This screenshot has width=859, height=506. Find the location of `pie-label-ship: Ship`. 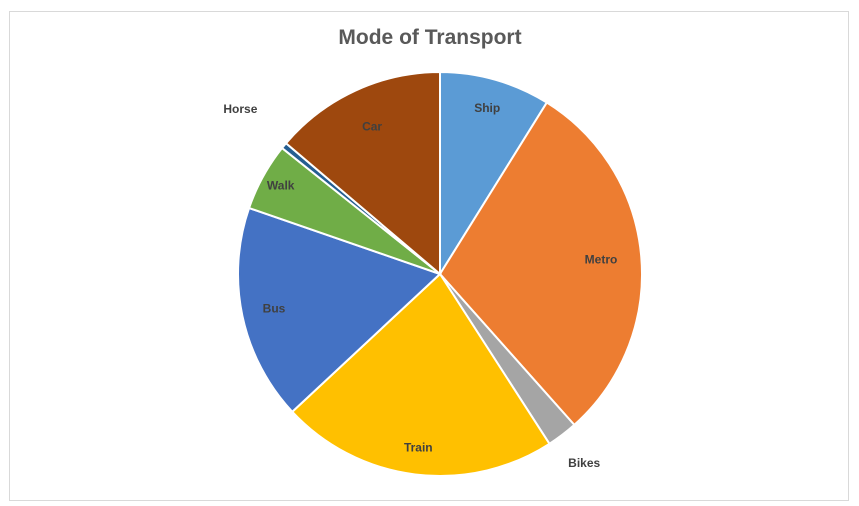

pie-label-ship: Ship is located at coordinates (487, 108).